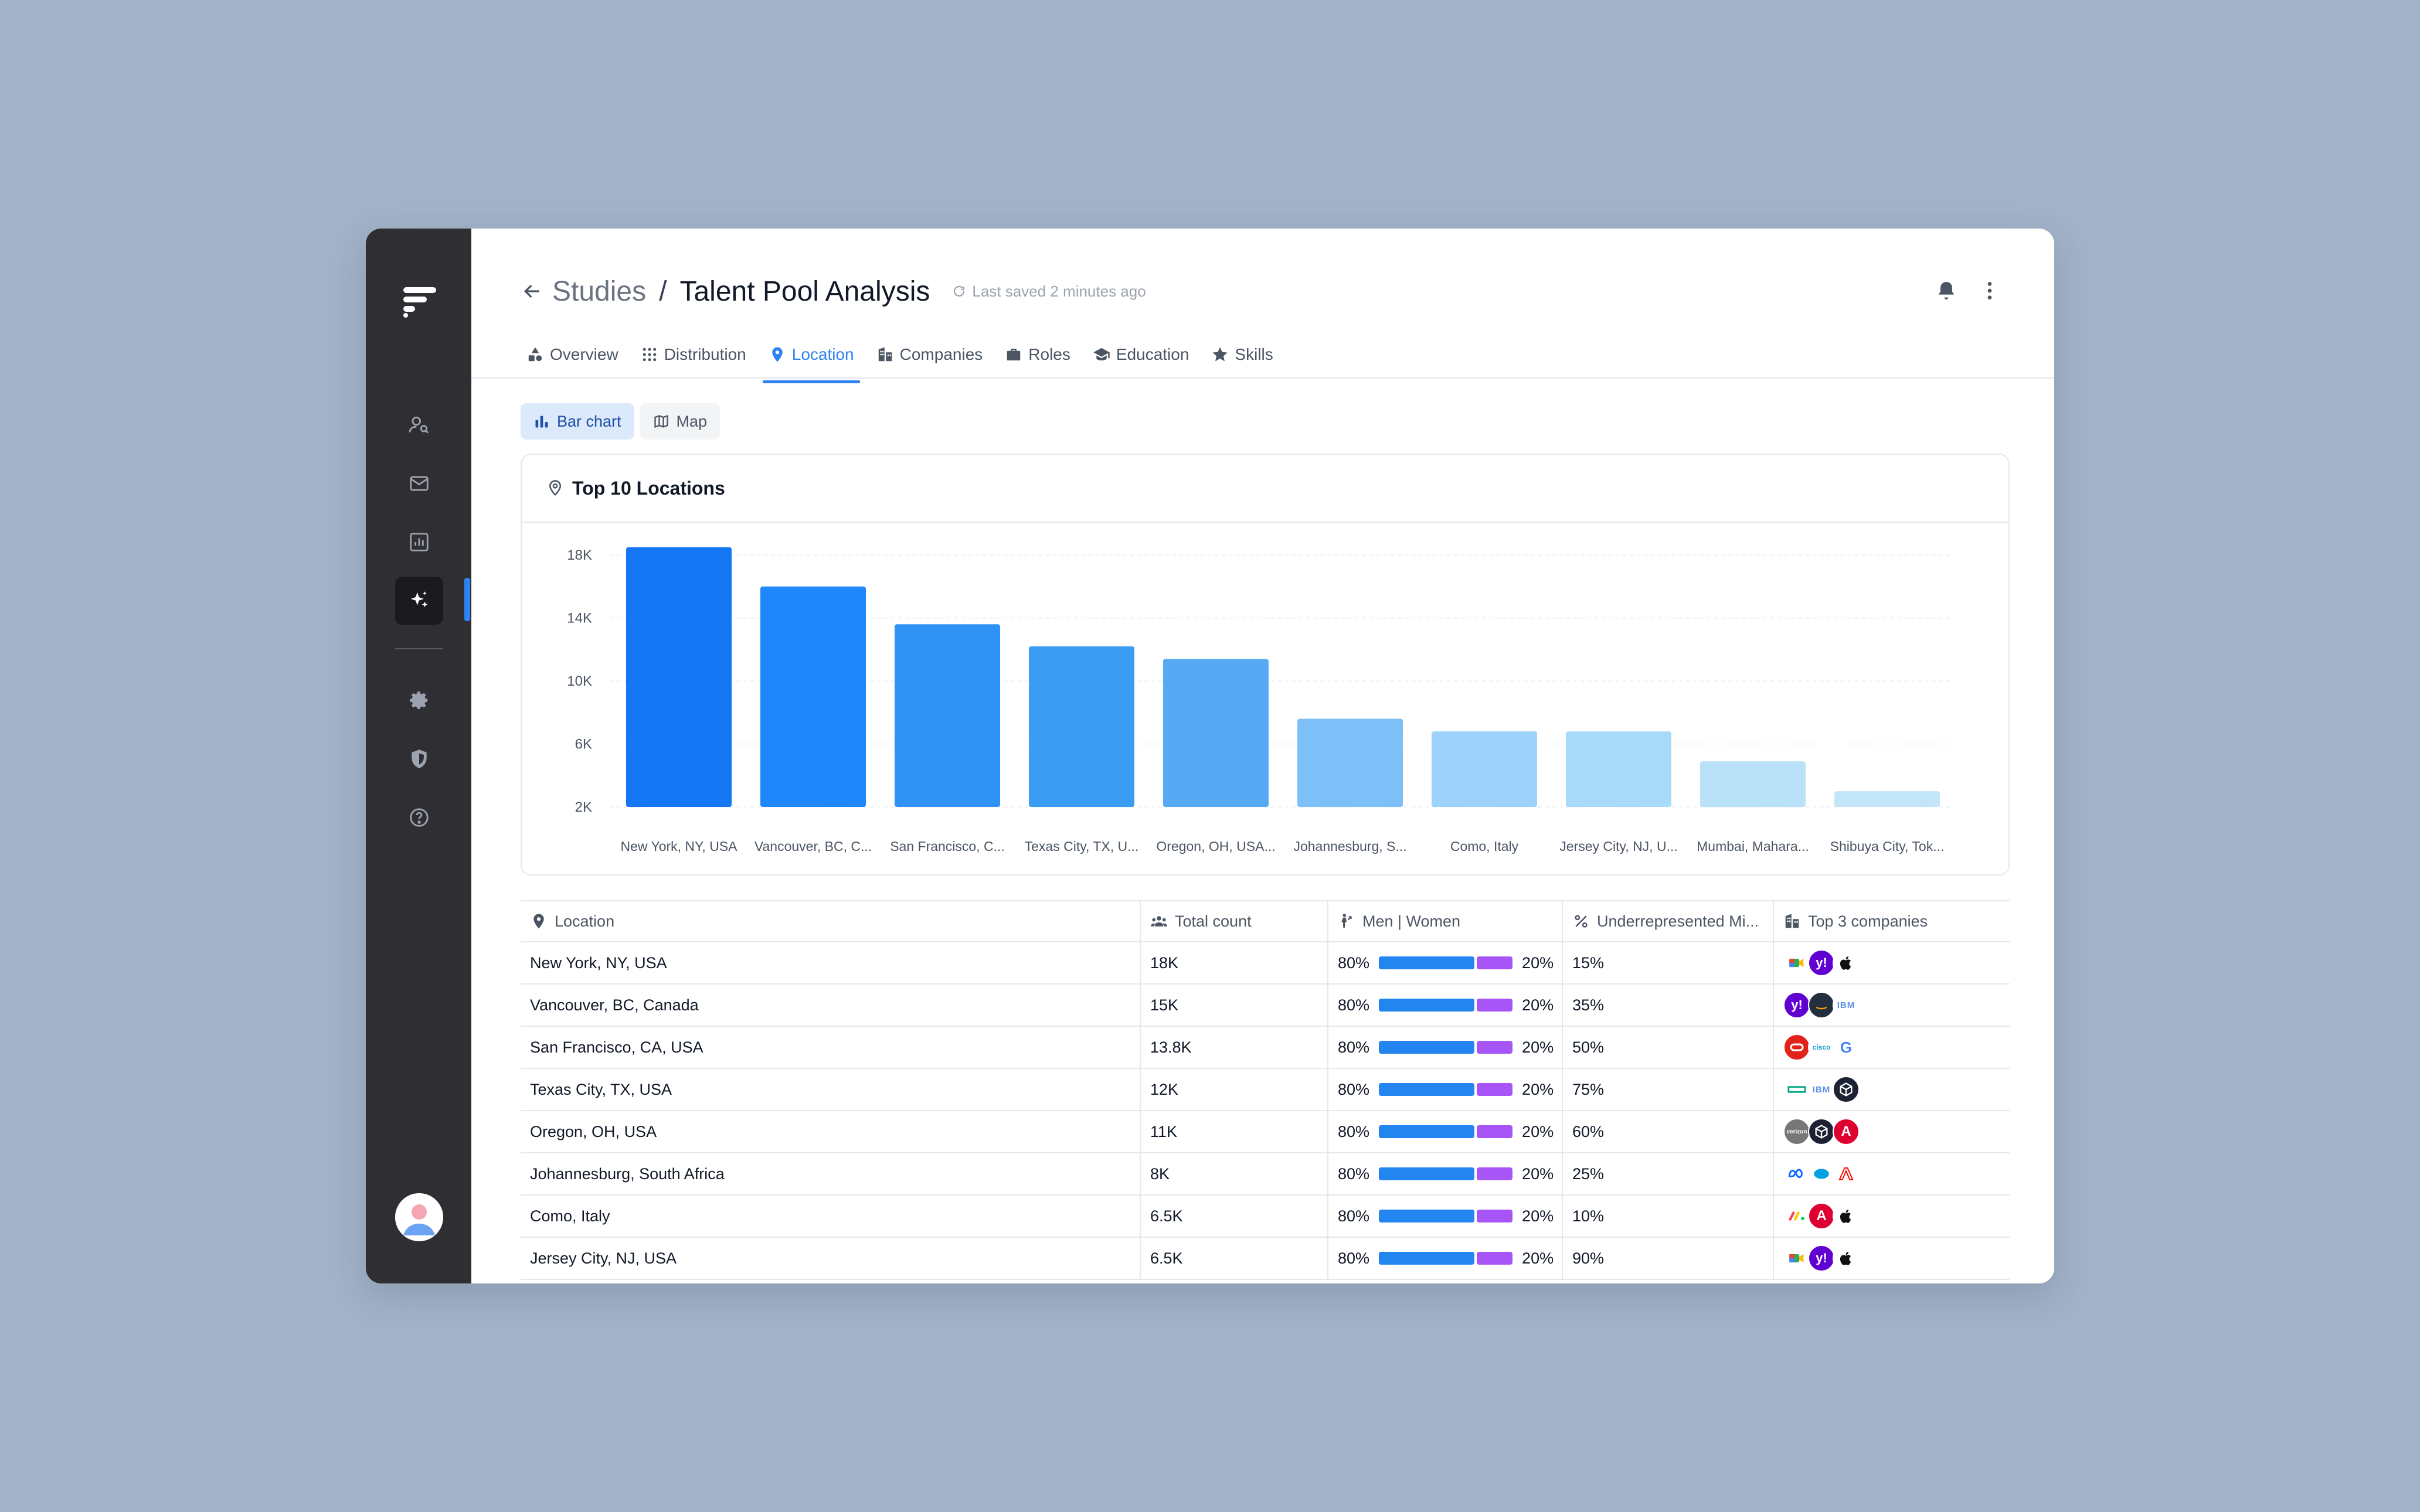 This screenshot has height=1512, width=2420. Describe the element at coordinates (831, 921) in the screenshot. I see `header-location: Location` at that location.